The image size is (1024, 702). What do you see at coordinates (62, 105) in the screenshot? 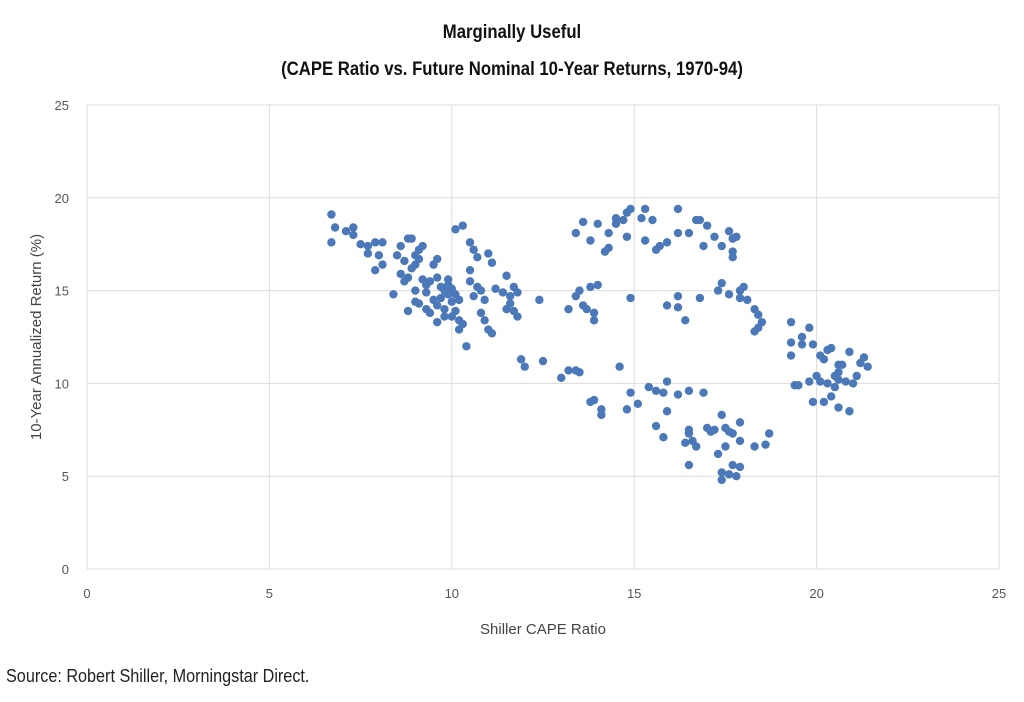
I see `y-tick-label: 25` at bounding box center [62, 105].